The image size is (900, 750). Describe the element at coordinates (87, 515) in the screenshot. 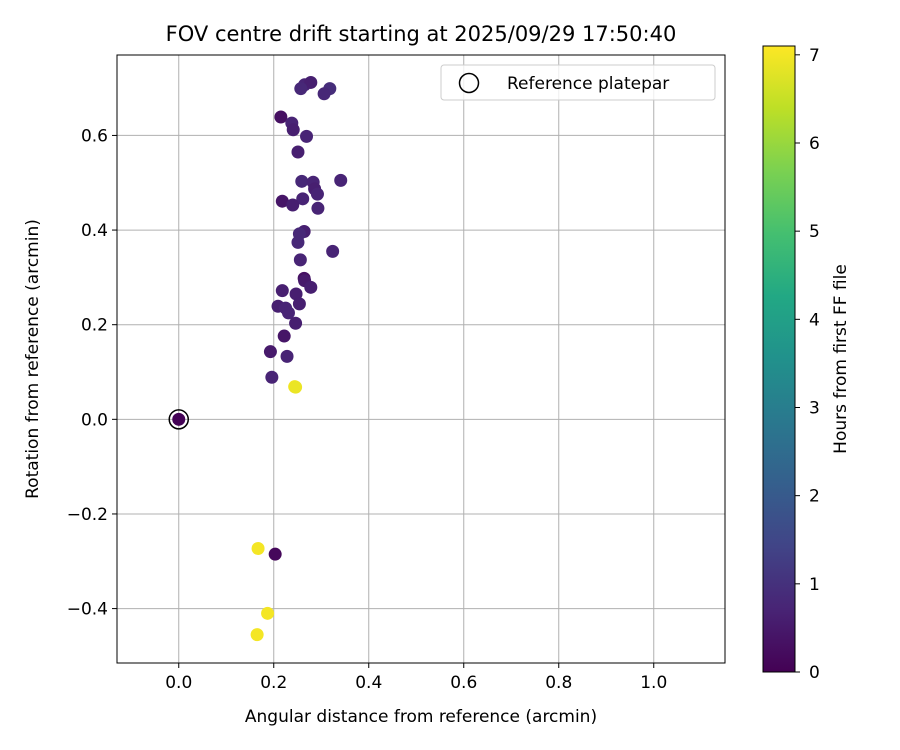

I see `y-tick-label: −0.2` at that location.